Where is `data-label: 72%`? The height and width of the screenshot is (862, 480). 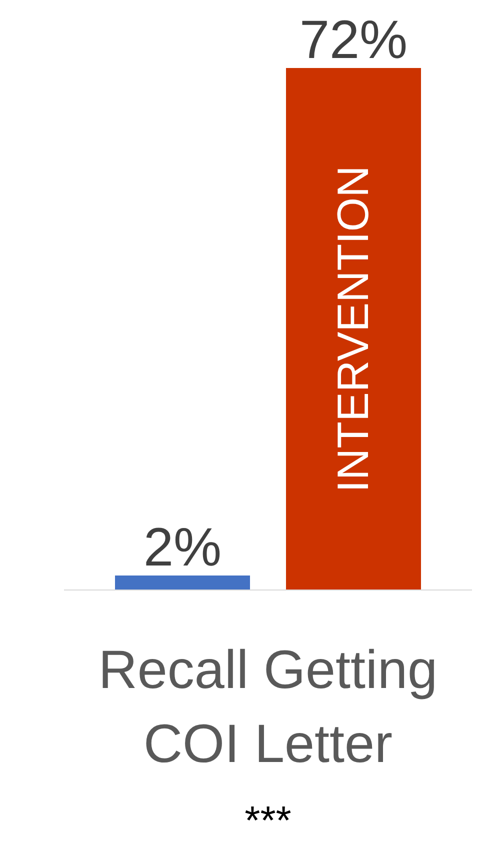
data-label: 72% is located at coordinates (353, 40).